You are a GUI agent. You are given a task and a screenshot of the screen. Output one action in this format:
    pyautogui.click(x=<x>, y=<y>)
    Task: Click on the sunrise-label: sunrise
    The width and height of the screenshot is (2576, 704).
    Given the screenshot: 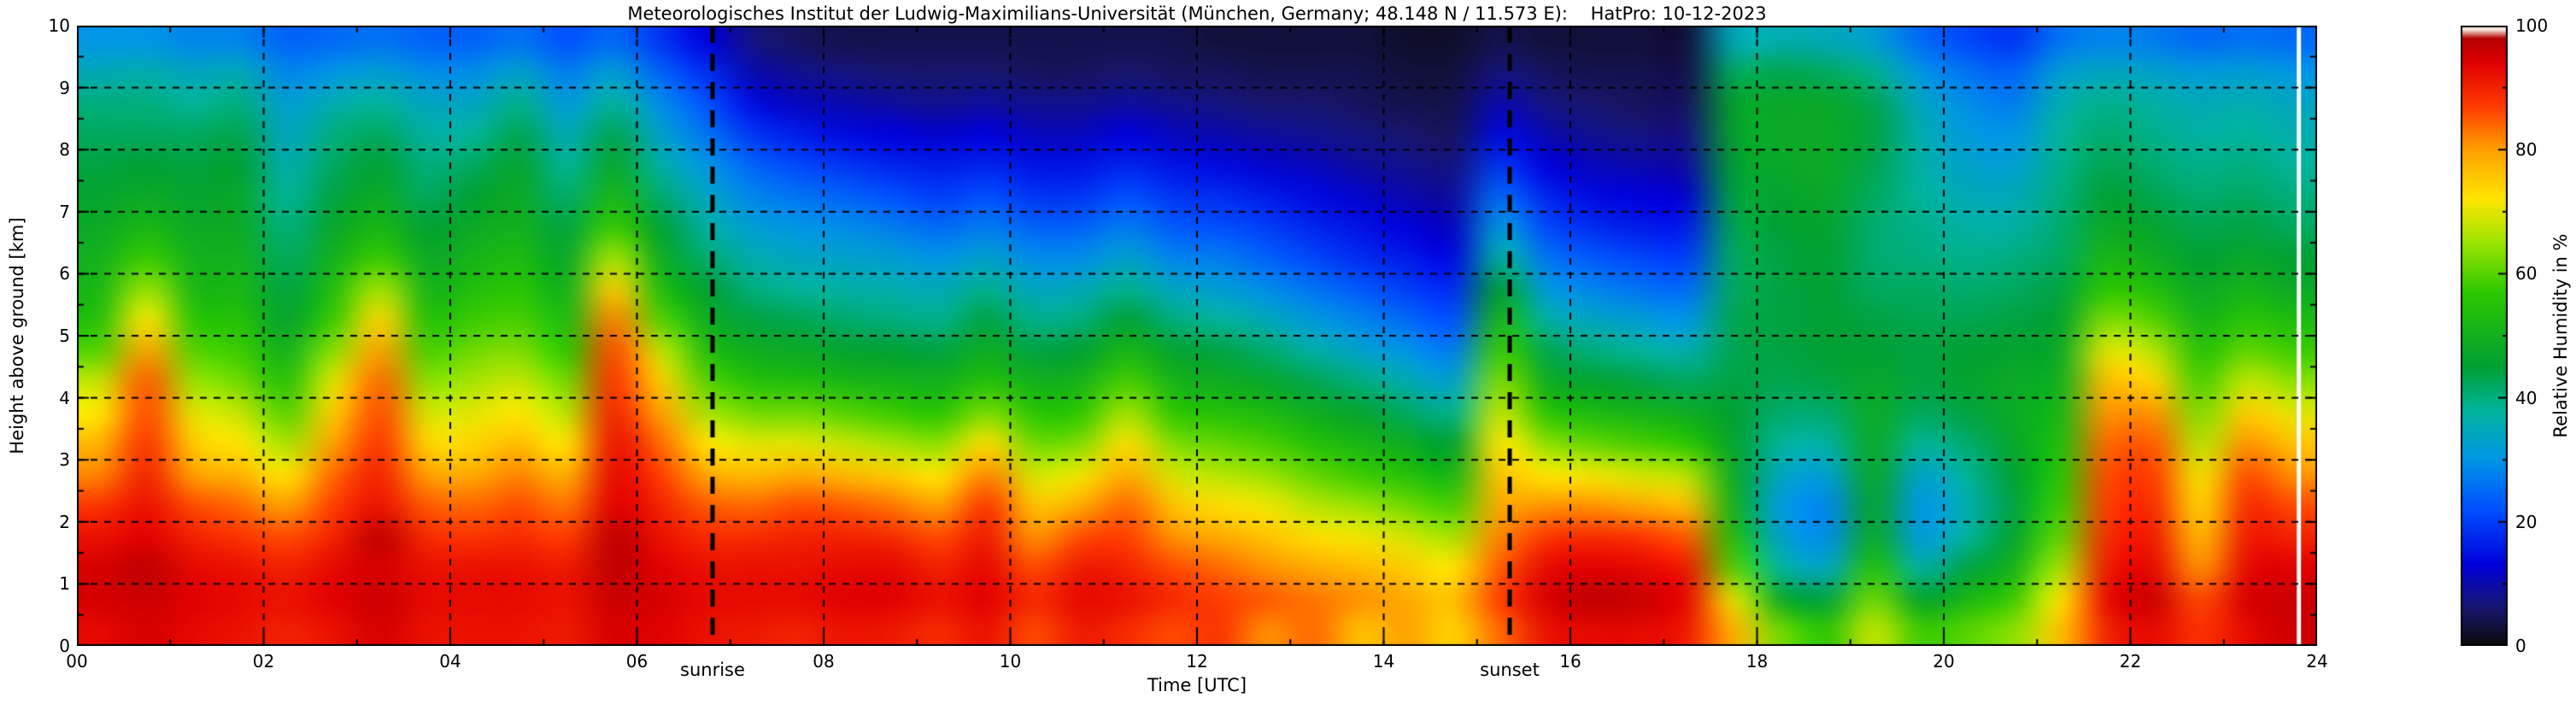 What is the action you would take?
    pyautogui.click(x=712, y=670)
    